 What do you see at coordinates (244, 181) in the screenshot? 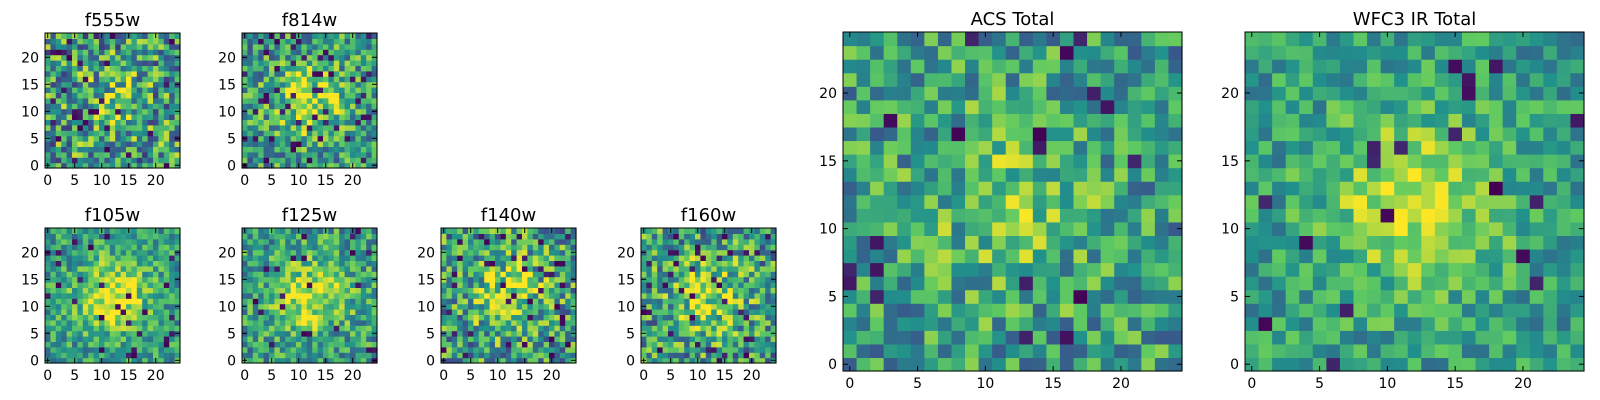
I see `x-tick-label: 0` at bounding box center [244, 181].